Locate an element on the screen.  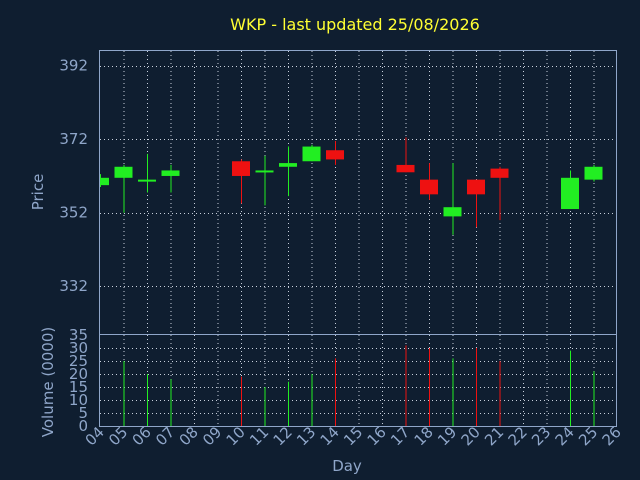
day-tick-label: 24 is located at coordinates (565, 436).